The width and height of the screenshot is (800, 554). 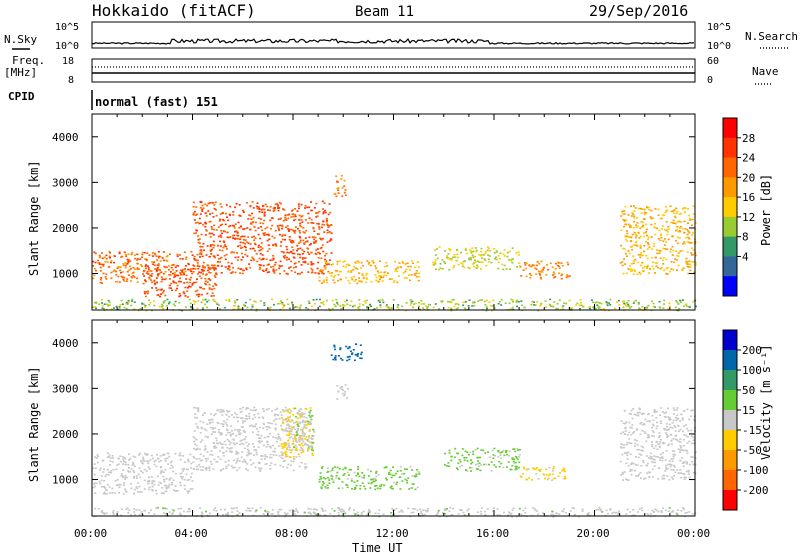 I want to click on velocity-colorbar-tick-label: 200, so click(x=752, y=350).